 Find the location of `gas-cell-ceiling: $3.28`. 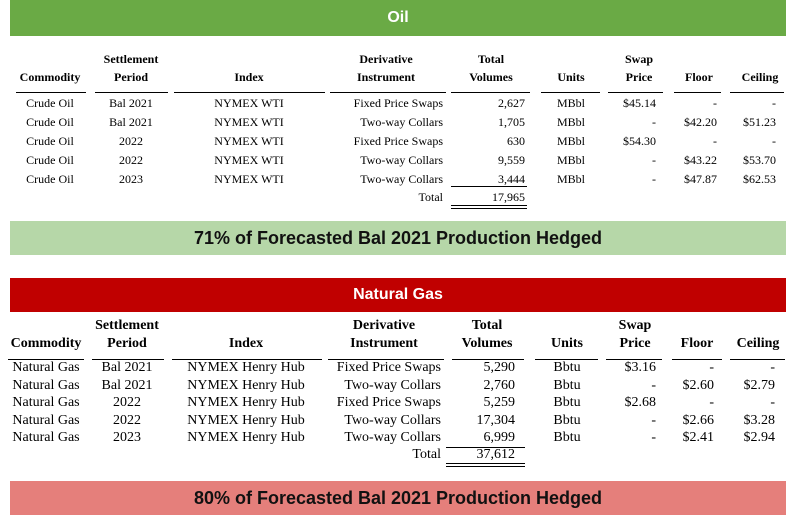

gas-cell-ceiling: $3.28 is located at coordinates (759, 420).